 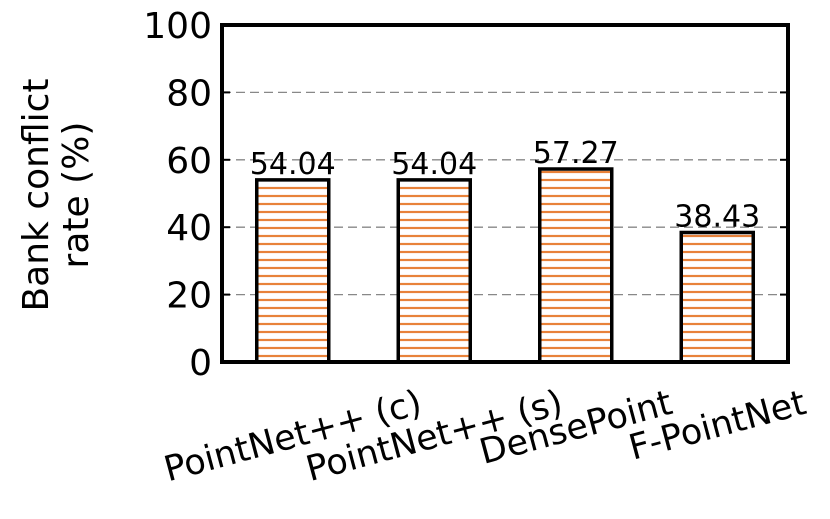 I want to click on y-tick-label: 80, so click(x=189, y=93).